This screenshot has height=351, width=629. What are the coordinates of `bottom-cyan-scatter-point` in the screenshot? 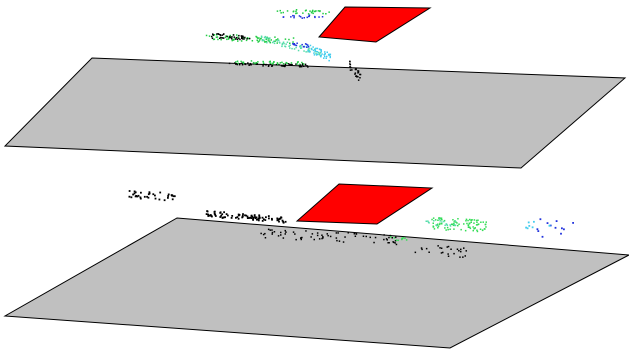 It's located at (532, 227).